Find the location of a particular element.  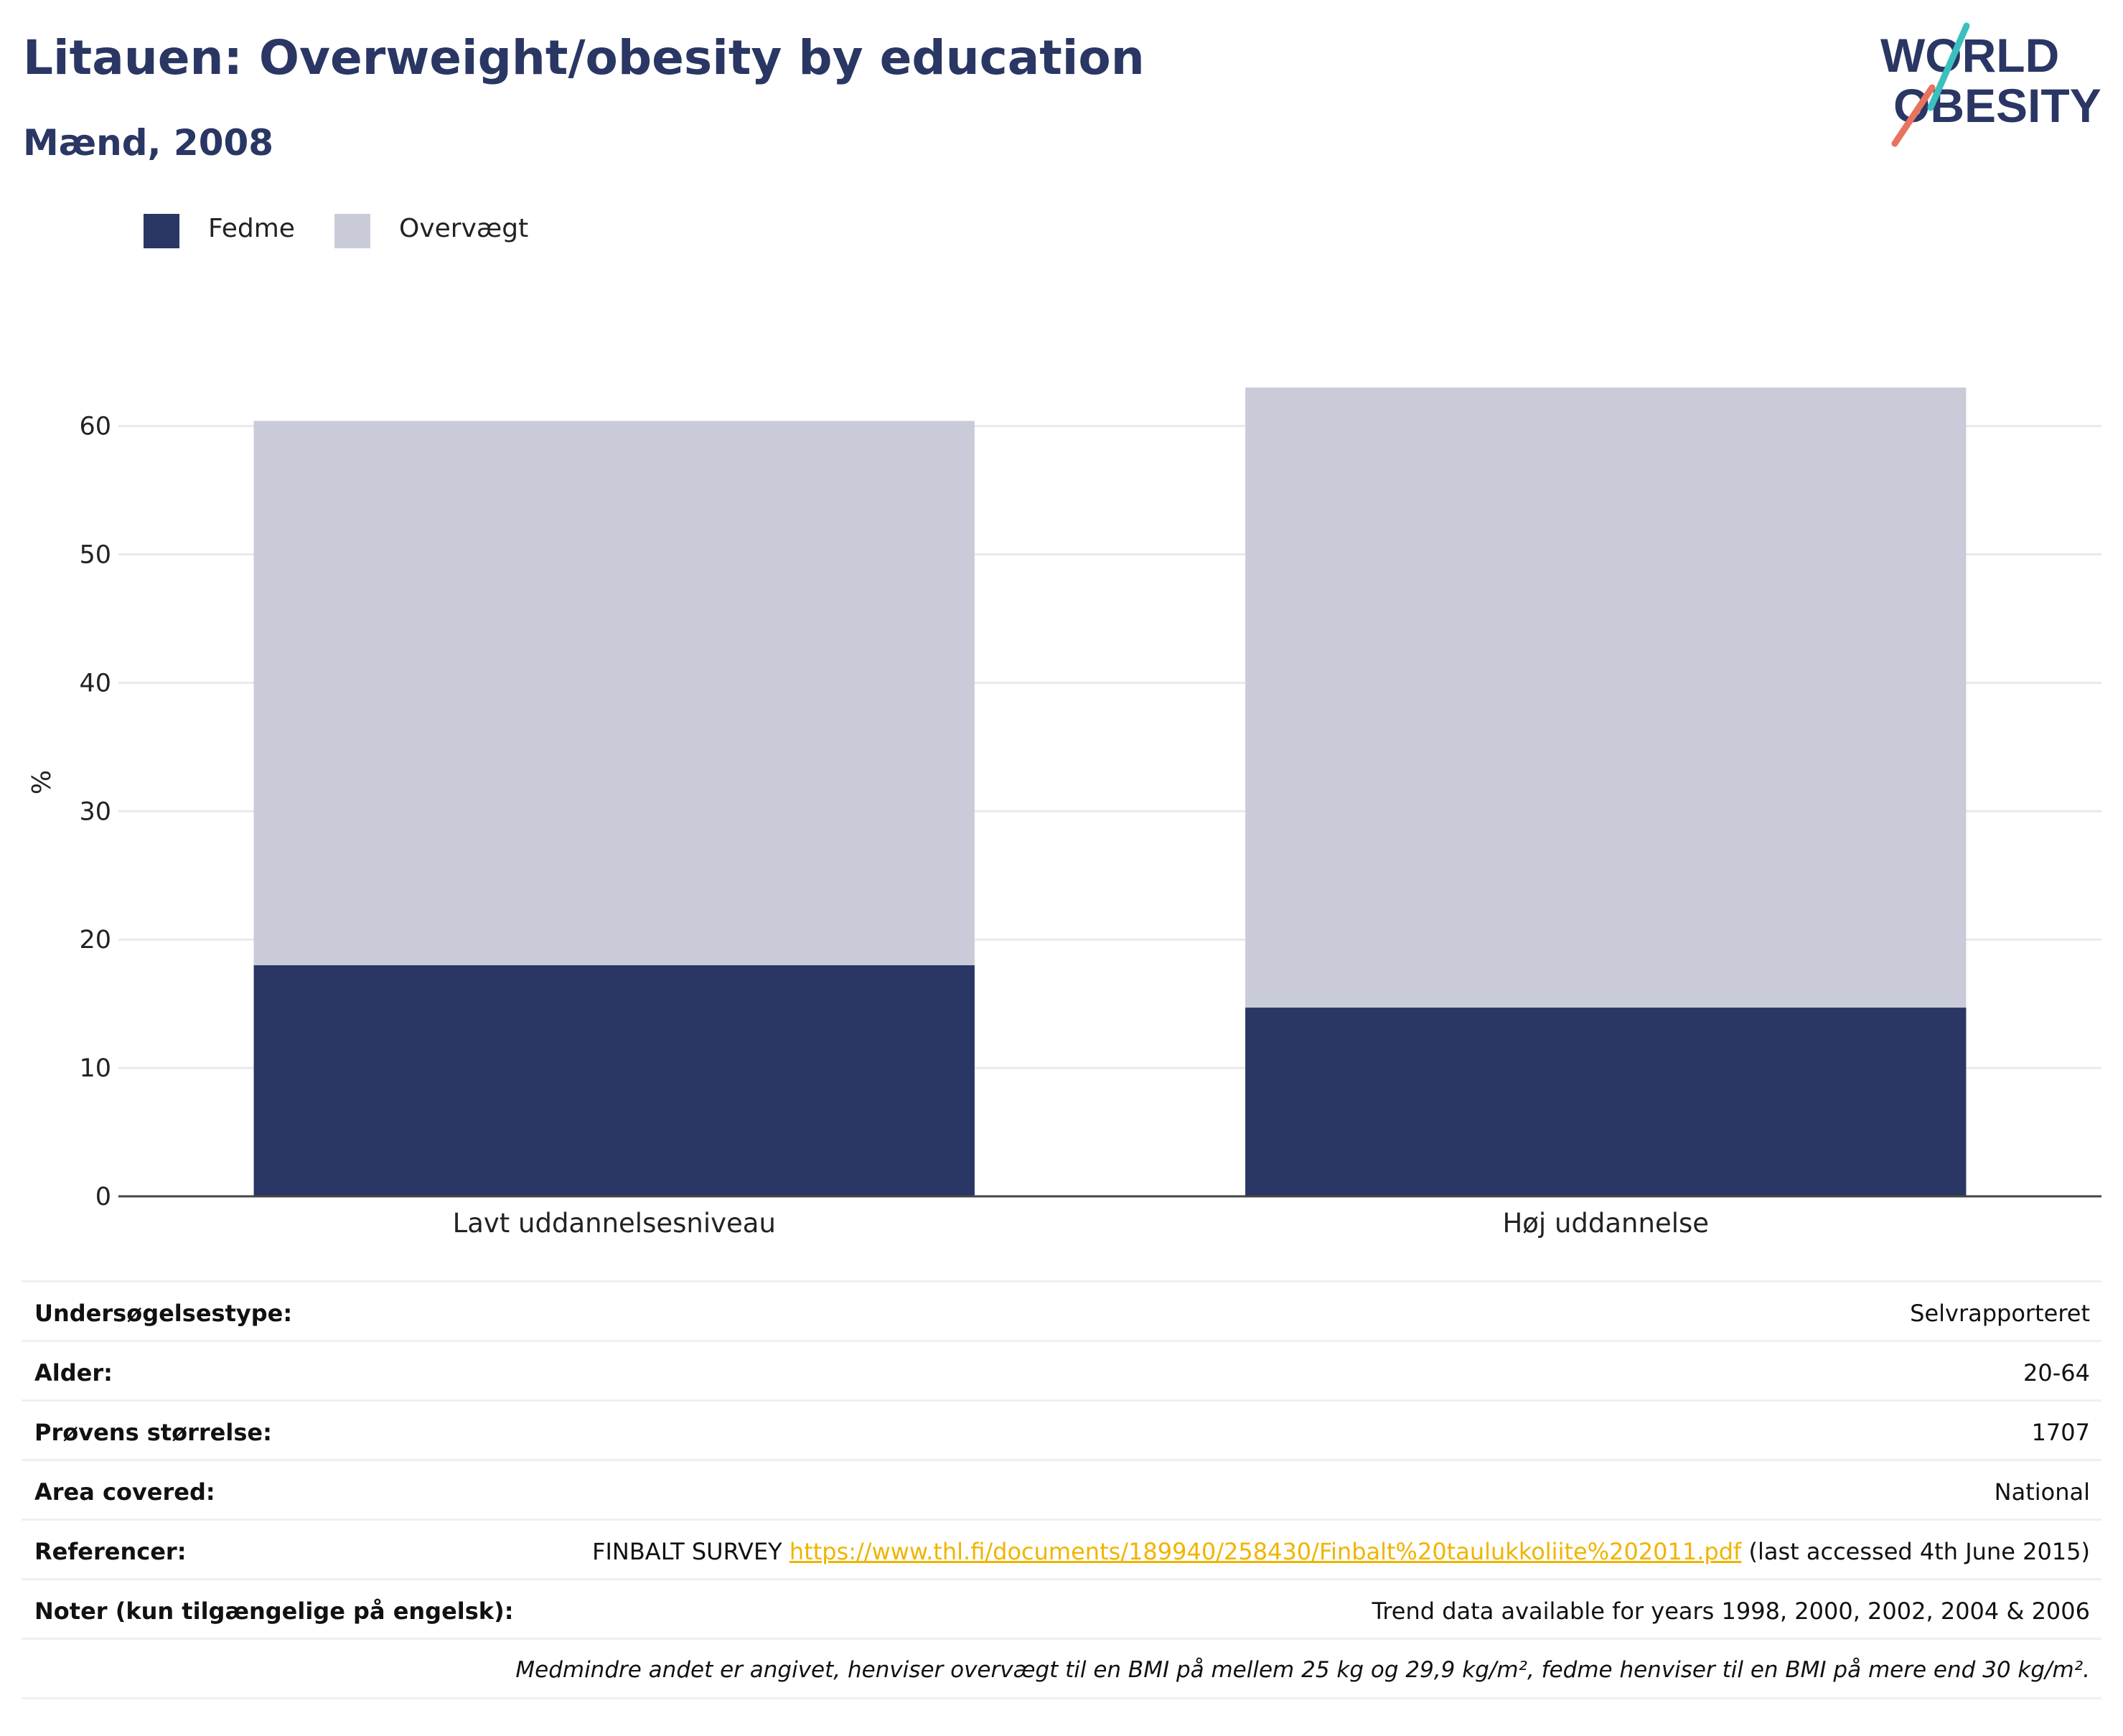

info-row-survey-type: Undersøgelsestype: Selvrapporteret is located at coordinates (1061, 1312).